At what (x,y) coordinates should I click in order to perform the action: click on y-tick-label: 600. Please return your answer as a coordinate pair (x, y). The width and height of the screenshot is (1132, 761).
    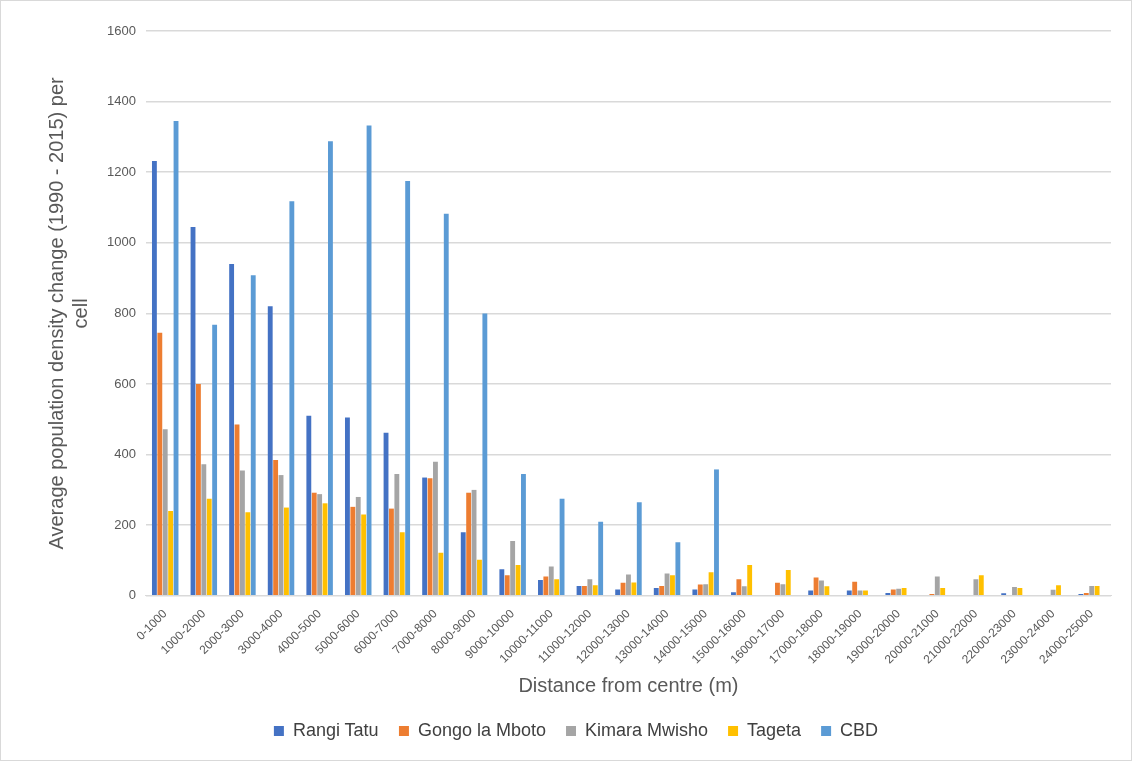
    Looking at the image, I should click on (125, 383).